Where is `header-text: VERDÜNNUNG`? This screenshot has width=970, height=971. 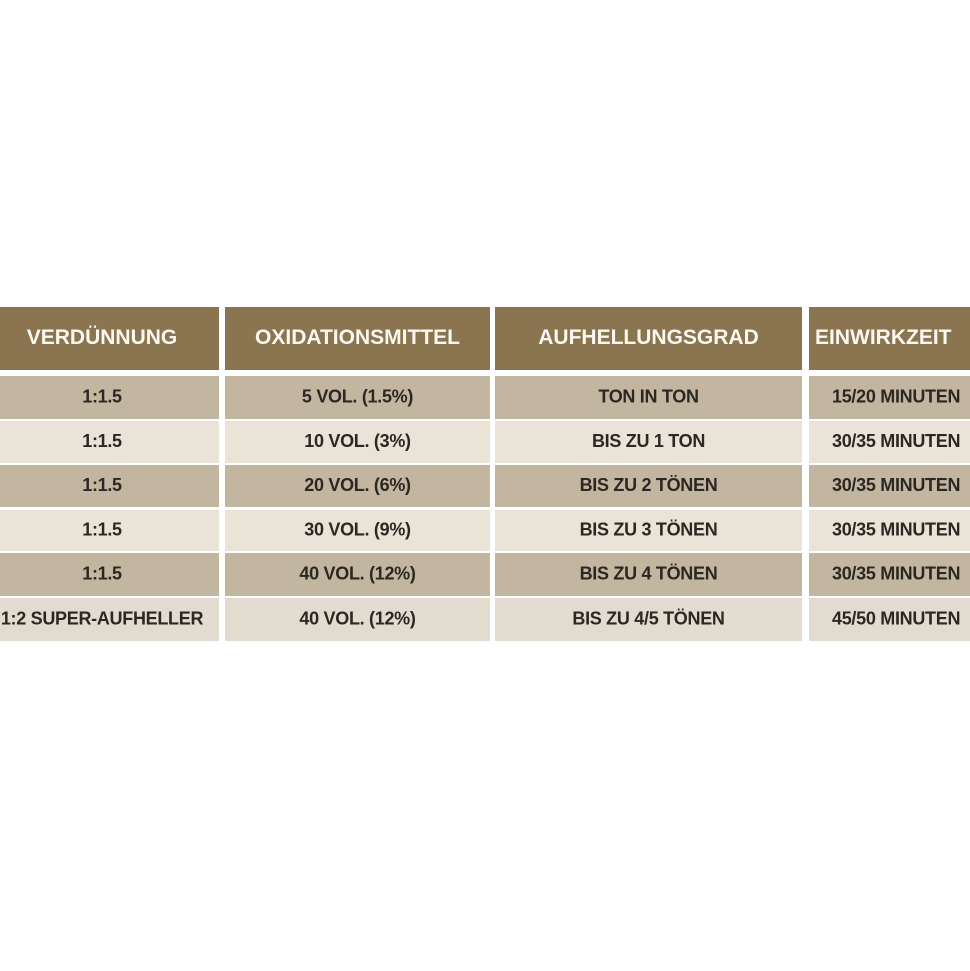
header-text: VERDÜNNUNG is located at coordinates (102, 337).